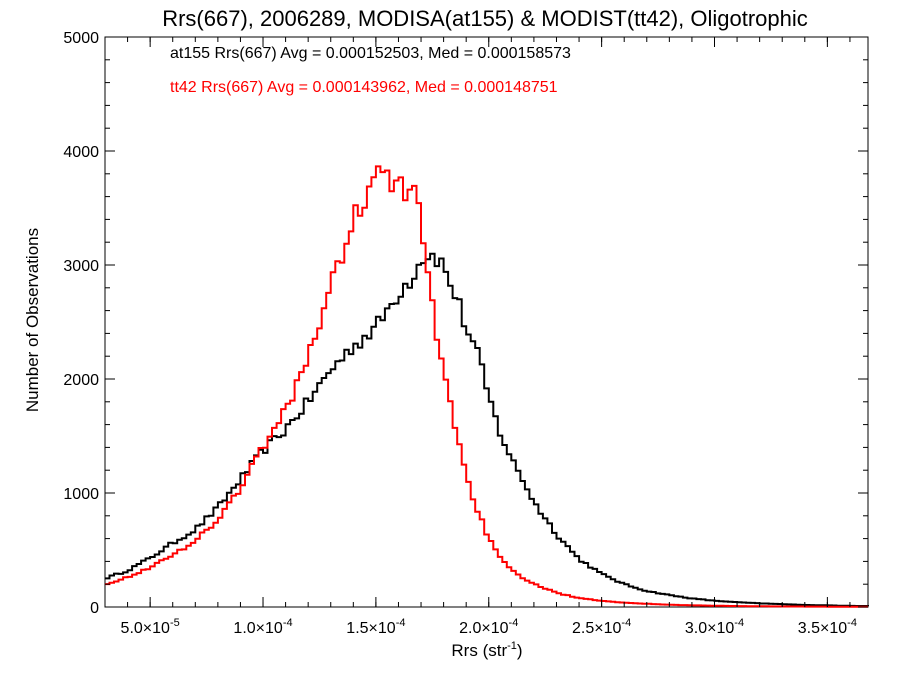 Image resolution: width=900 pixels, height=675 pixels. Describe the element at coordinates (150, 627) in the screenshot. I see `x-tick-label-0: 5.0×10⁻⁵` at that location.